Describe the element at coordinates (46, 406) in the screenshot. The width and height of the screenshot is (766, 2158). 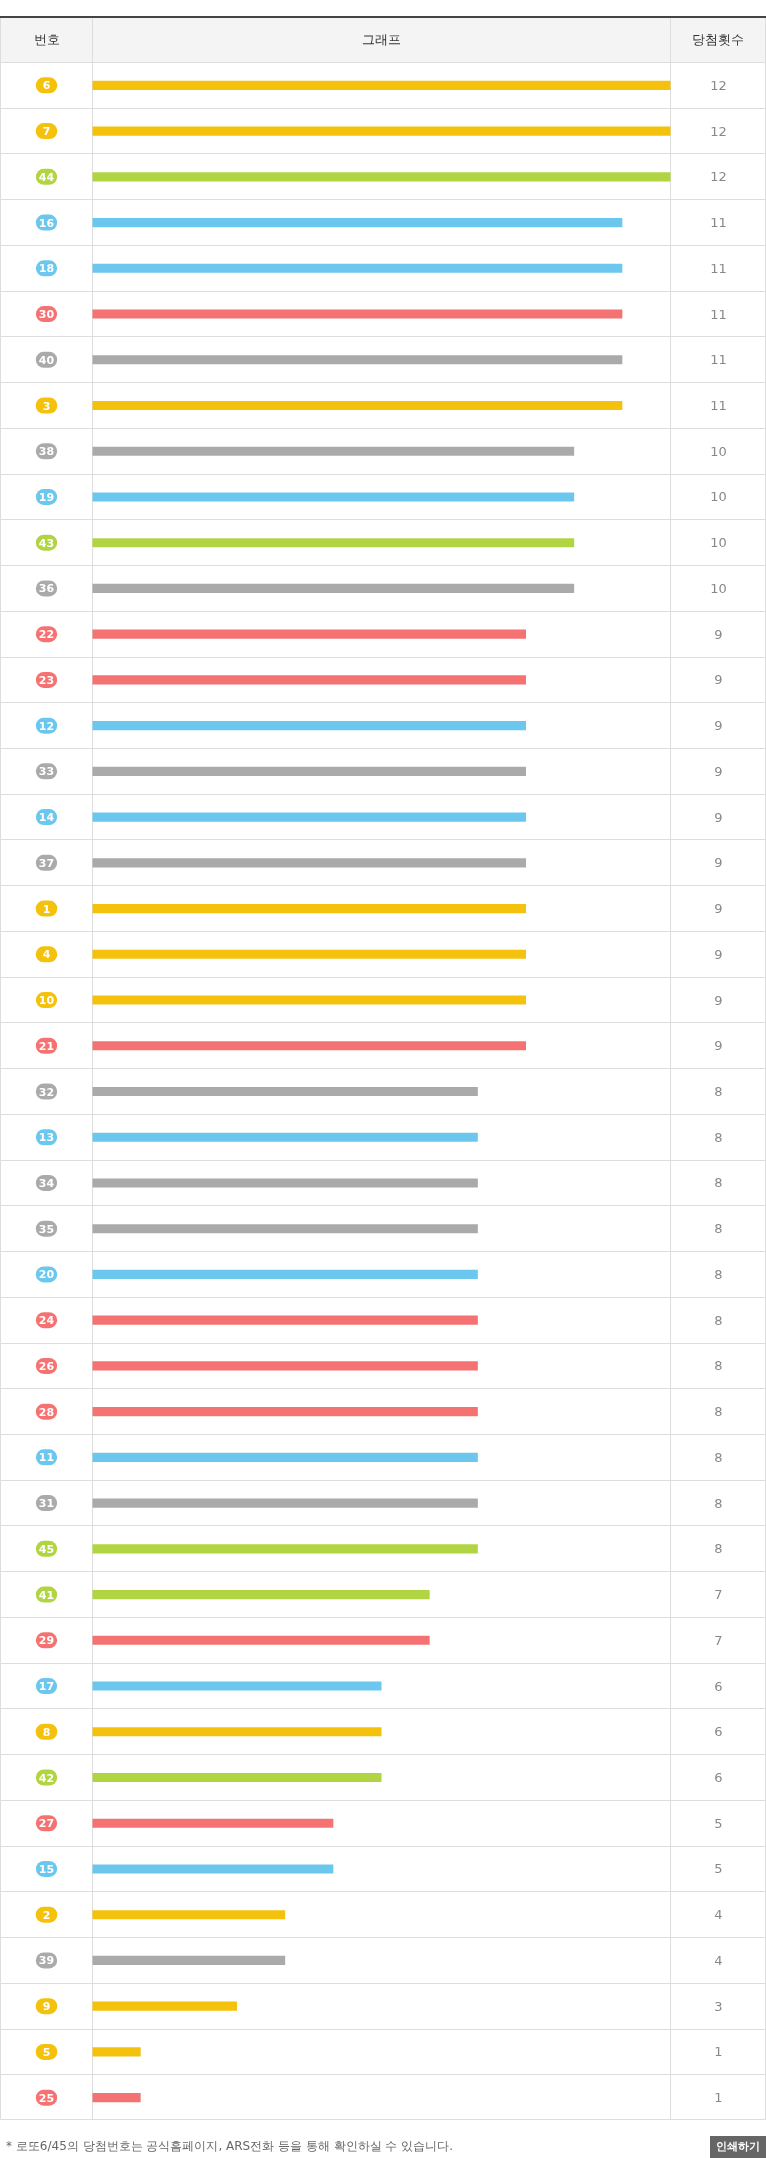
I see `y-tick-label: 3` at that location.